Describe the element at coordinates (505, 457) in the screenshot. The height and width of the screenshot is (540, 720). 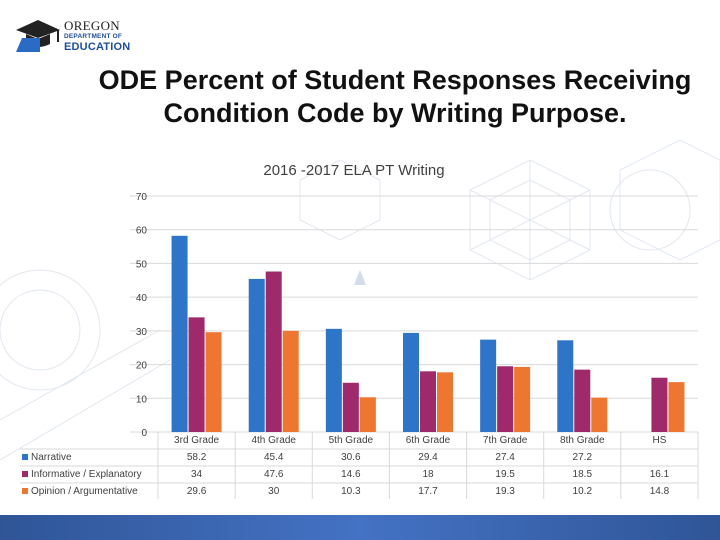
I see `data-table-value: 27.4` at that location.